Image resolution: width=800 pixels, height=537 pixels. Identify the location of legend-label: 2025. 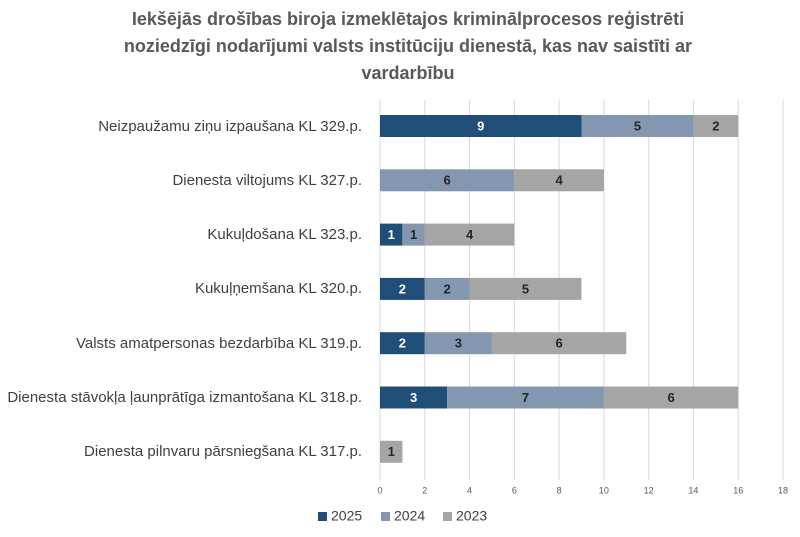
(346, 516).